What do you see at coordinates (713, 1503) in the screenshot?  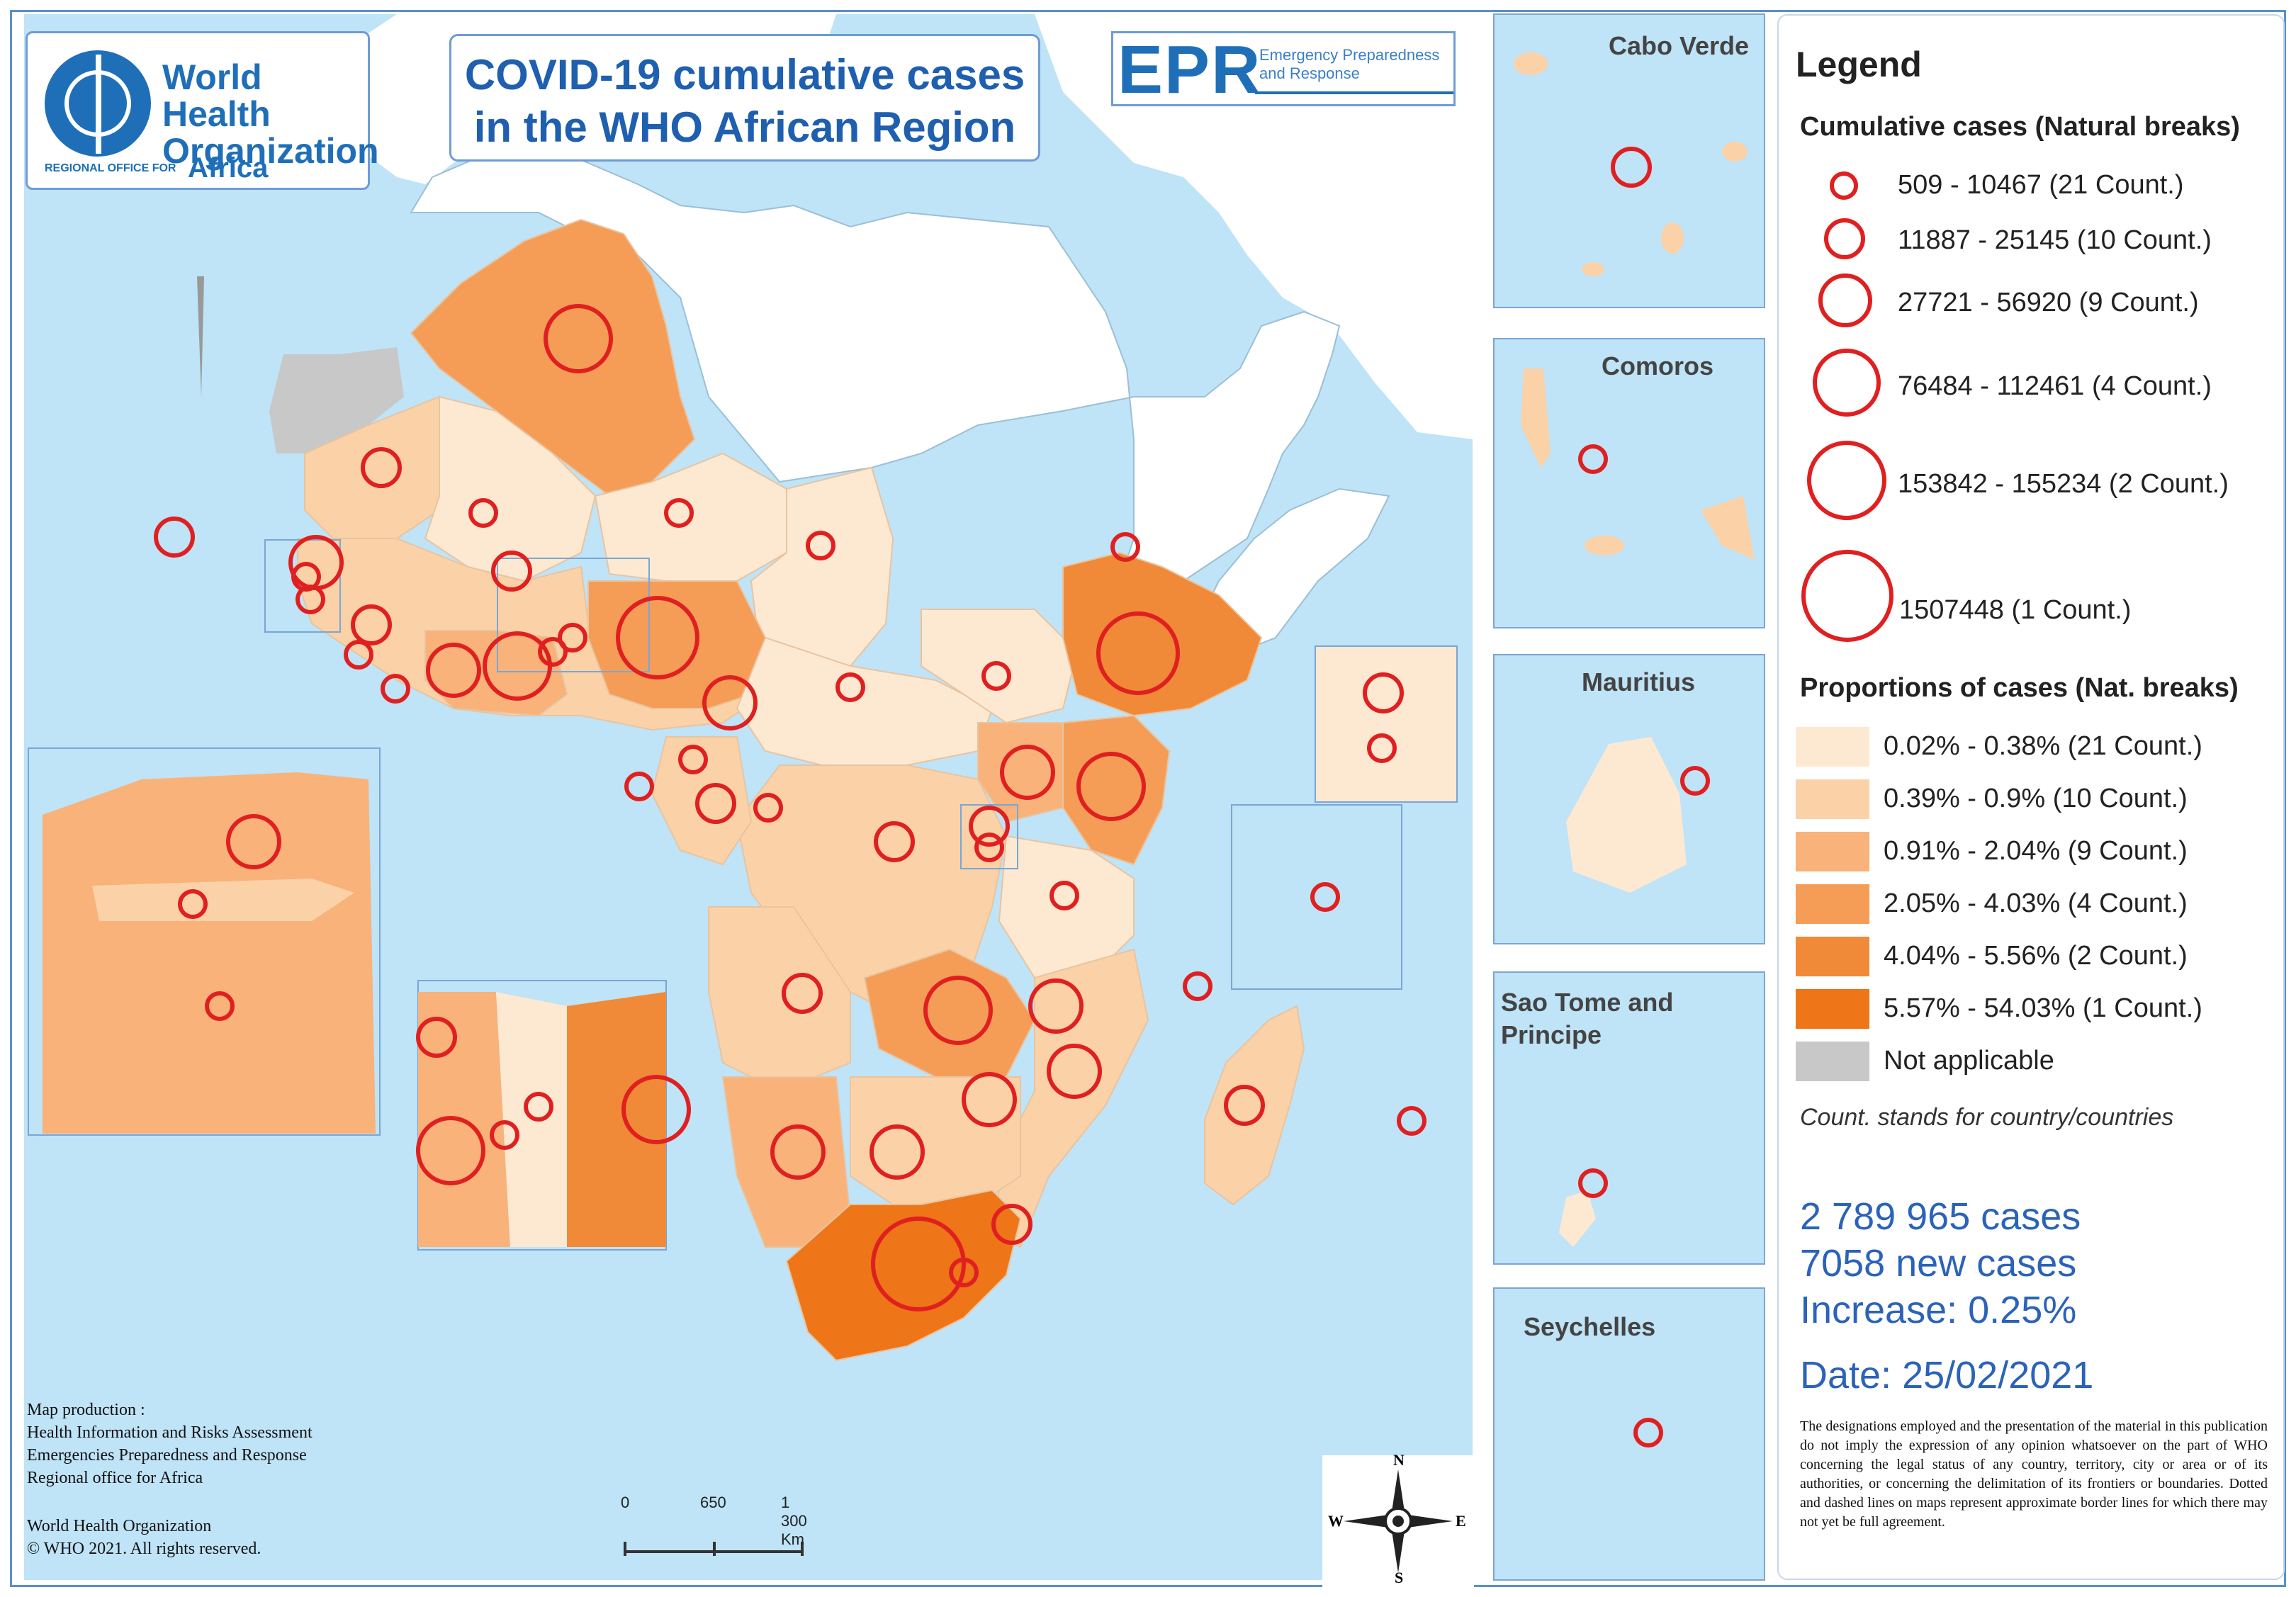 I see `scale-label: 650` at bounding box center [713, 1503].